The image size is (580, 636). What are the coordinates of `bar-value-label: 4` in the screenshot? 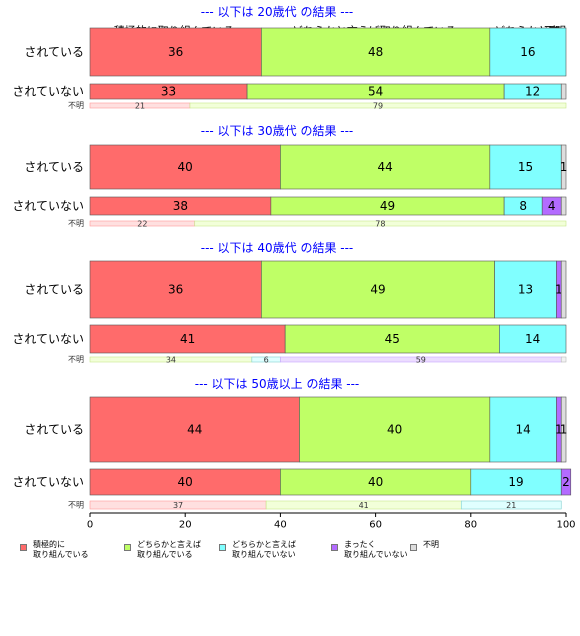 It's located at (552, 206).